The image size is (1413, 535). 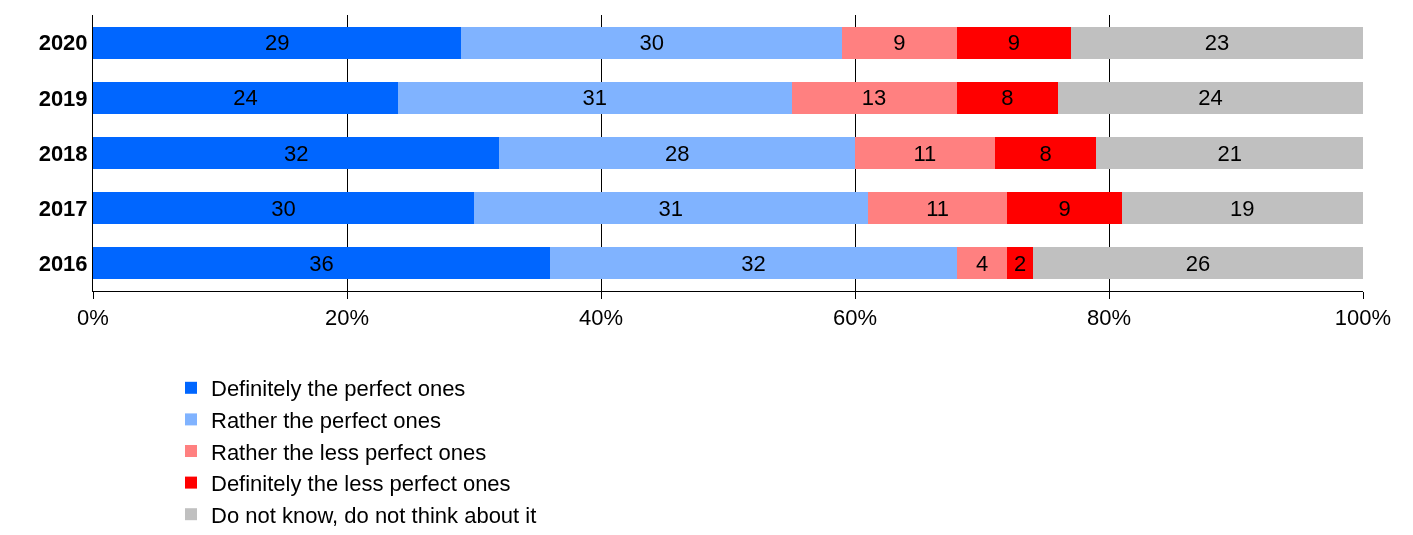 What do you see at coordinates (349, 452) in the screenshot?
I see `legend-label: Rather the less perfect ones` at bounding box center [349, 452].